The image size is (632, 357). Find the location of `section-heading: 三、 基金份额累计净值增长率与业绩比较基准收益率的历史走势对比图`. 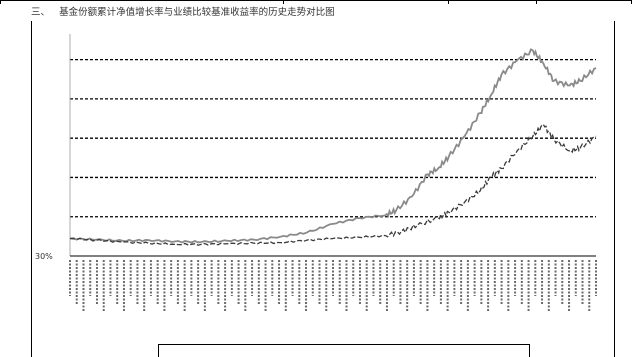

section-heading: 三、 基金份额累计净值增长率与业绩比较基准收益率的历史走势对比图 is located at coordinates (183, 11).